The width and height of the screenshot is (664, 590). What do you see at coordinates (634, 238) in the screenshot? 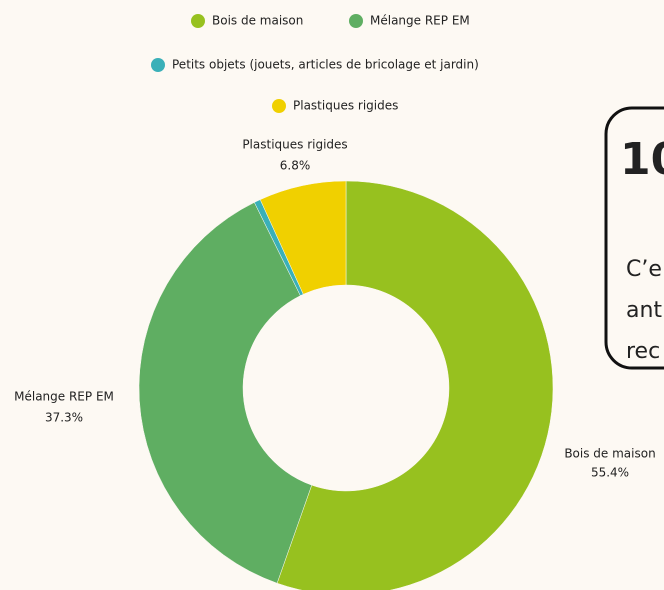
I see `info-card` at bounding box center [634, 238].